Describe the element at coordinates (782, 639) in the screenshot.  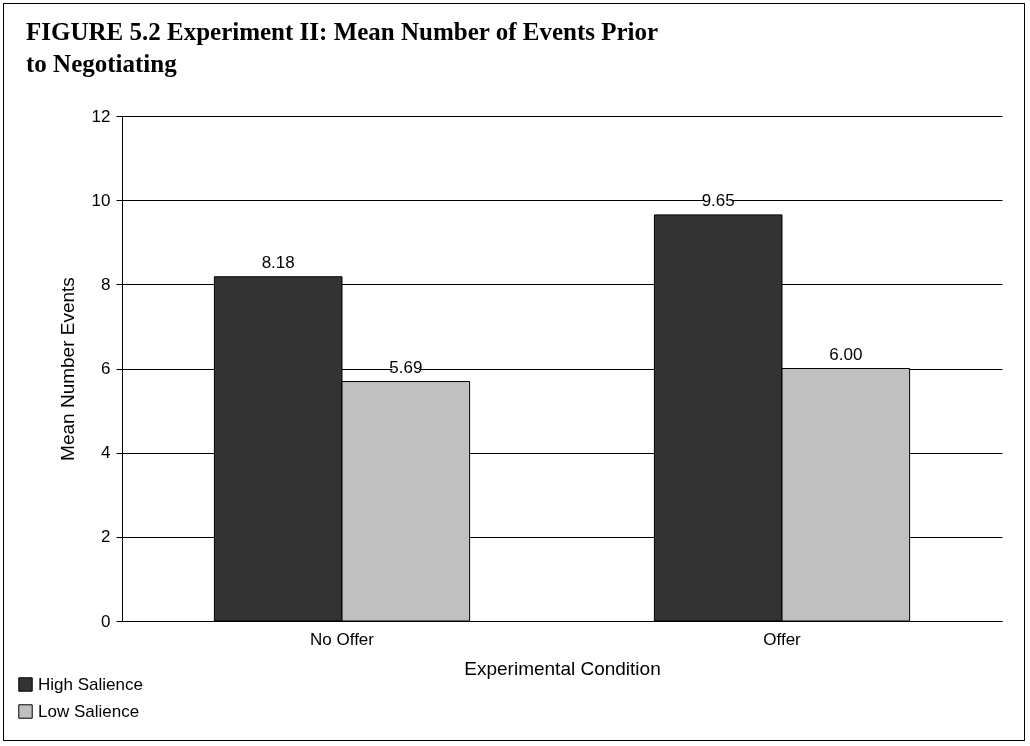
I see `x-tick-label: Offer` at that location.